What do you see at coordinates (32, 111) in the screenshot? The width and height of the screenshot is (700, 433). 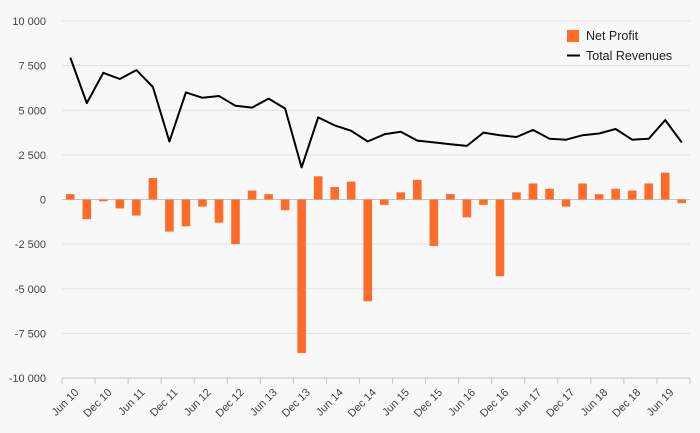 I see `y-tick-label: 5 000` at bounding box center [32, 111].